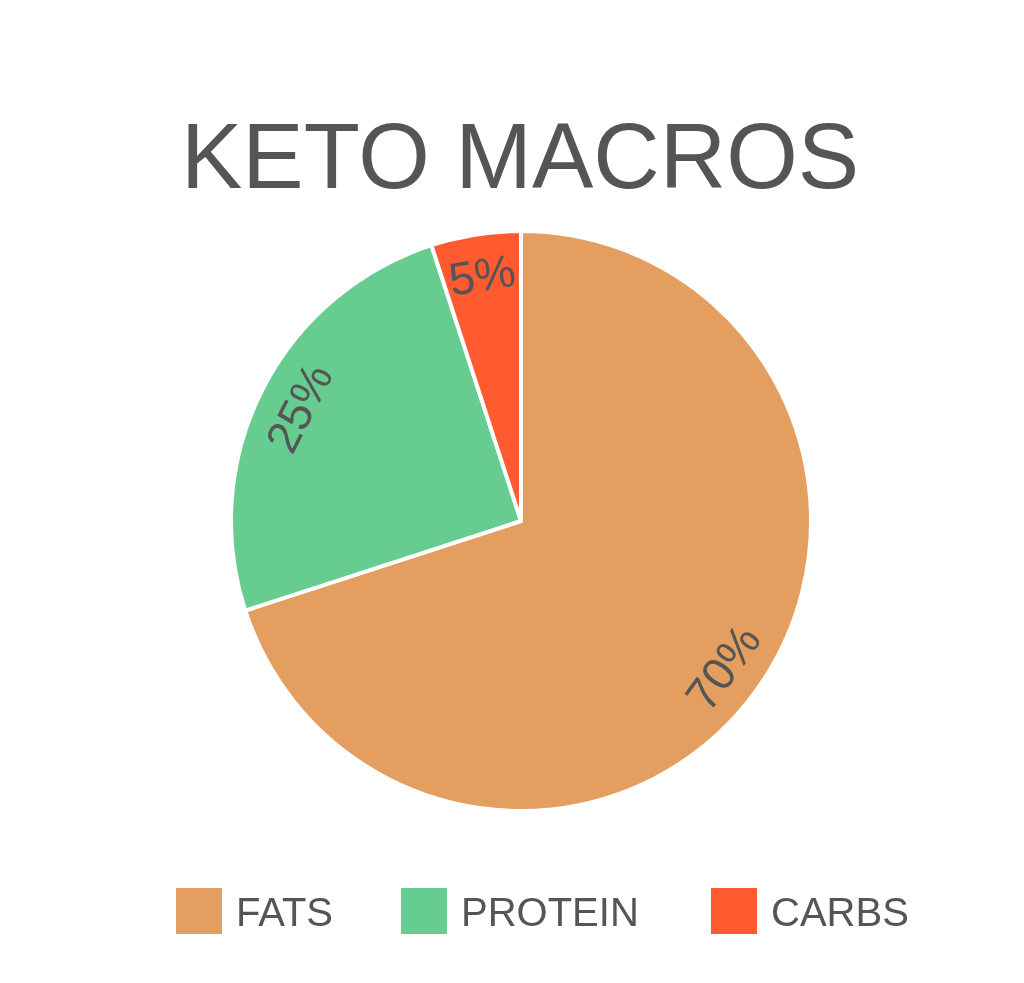 The width and height of the screenshot is (1024, 983). What do you see at coordinates (550, 912) in the screenshot?
I see `legend-label: PROTEIN` at bounding box center [550, 912].